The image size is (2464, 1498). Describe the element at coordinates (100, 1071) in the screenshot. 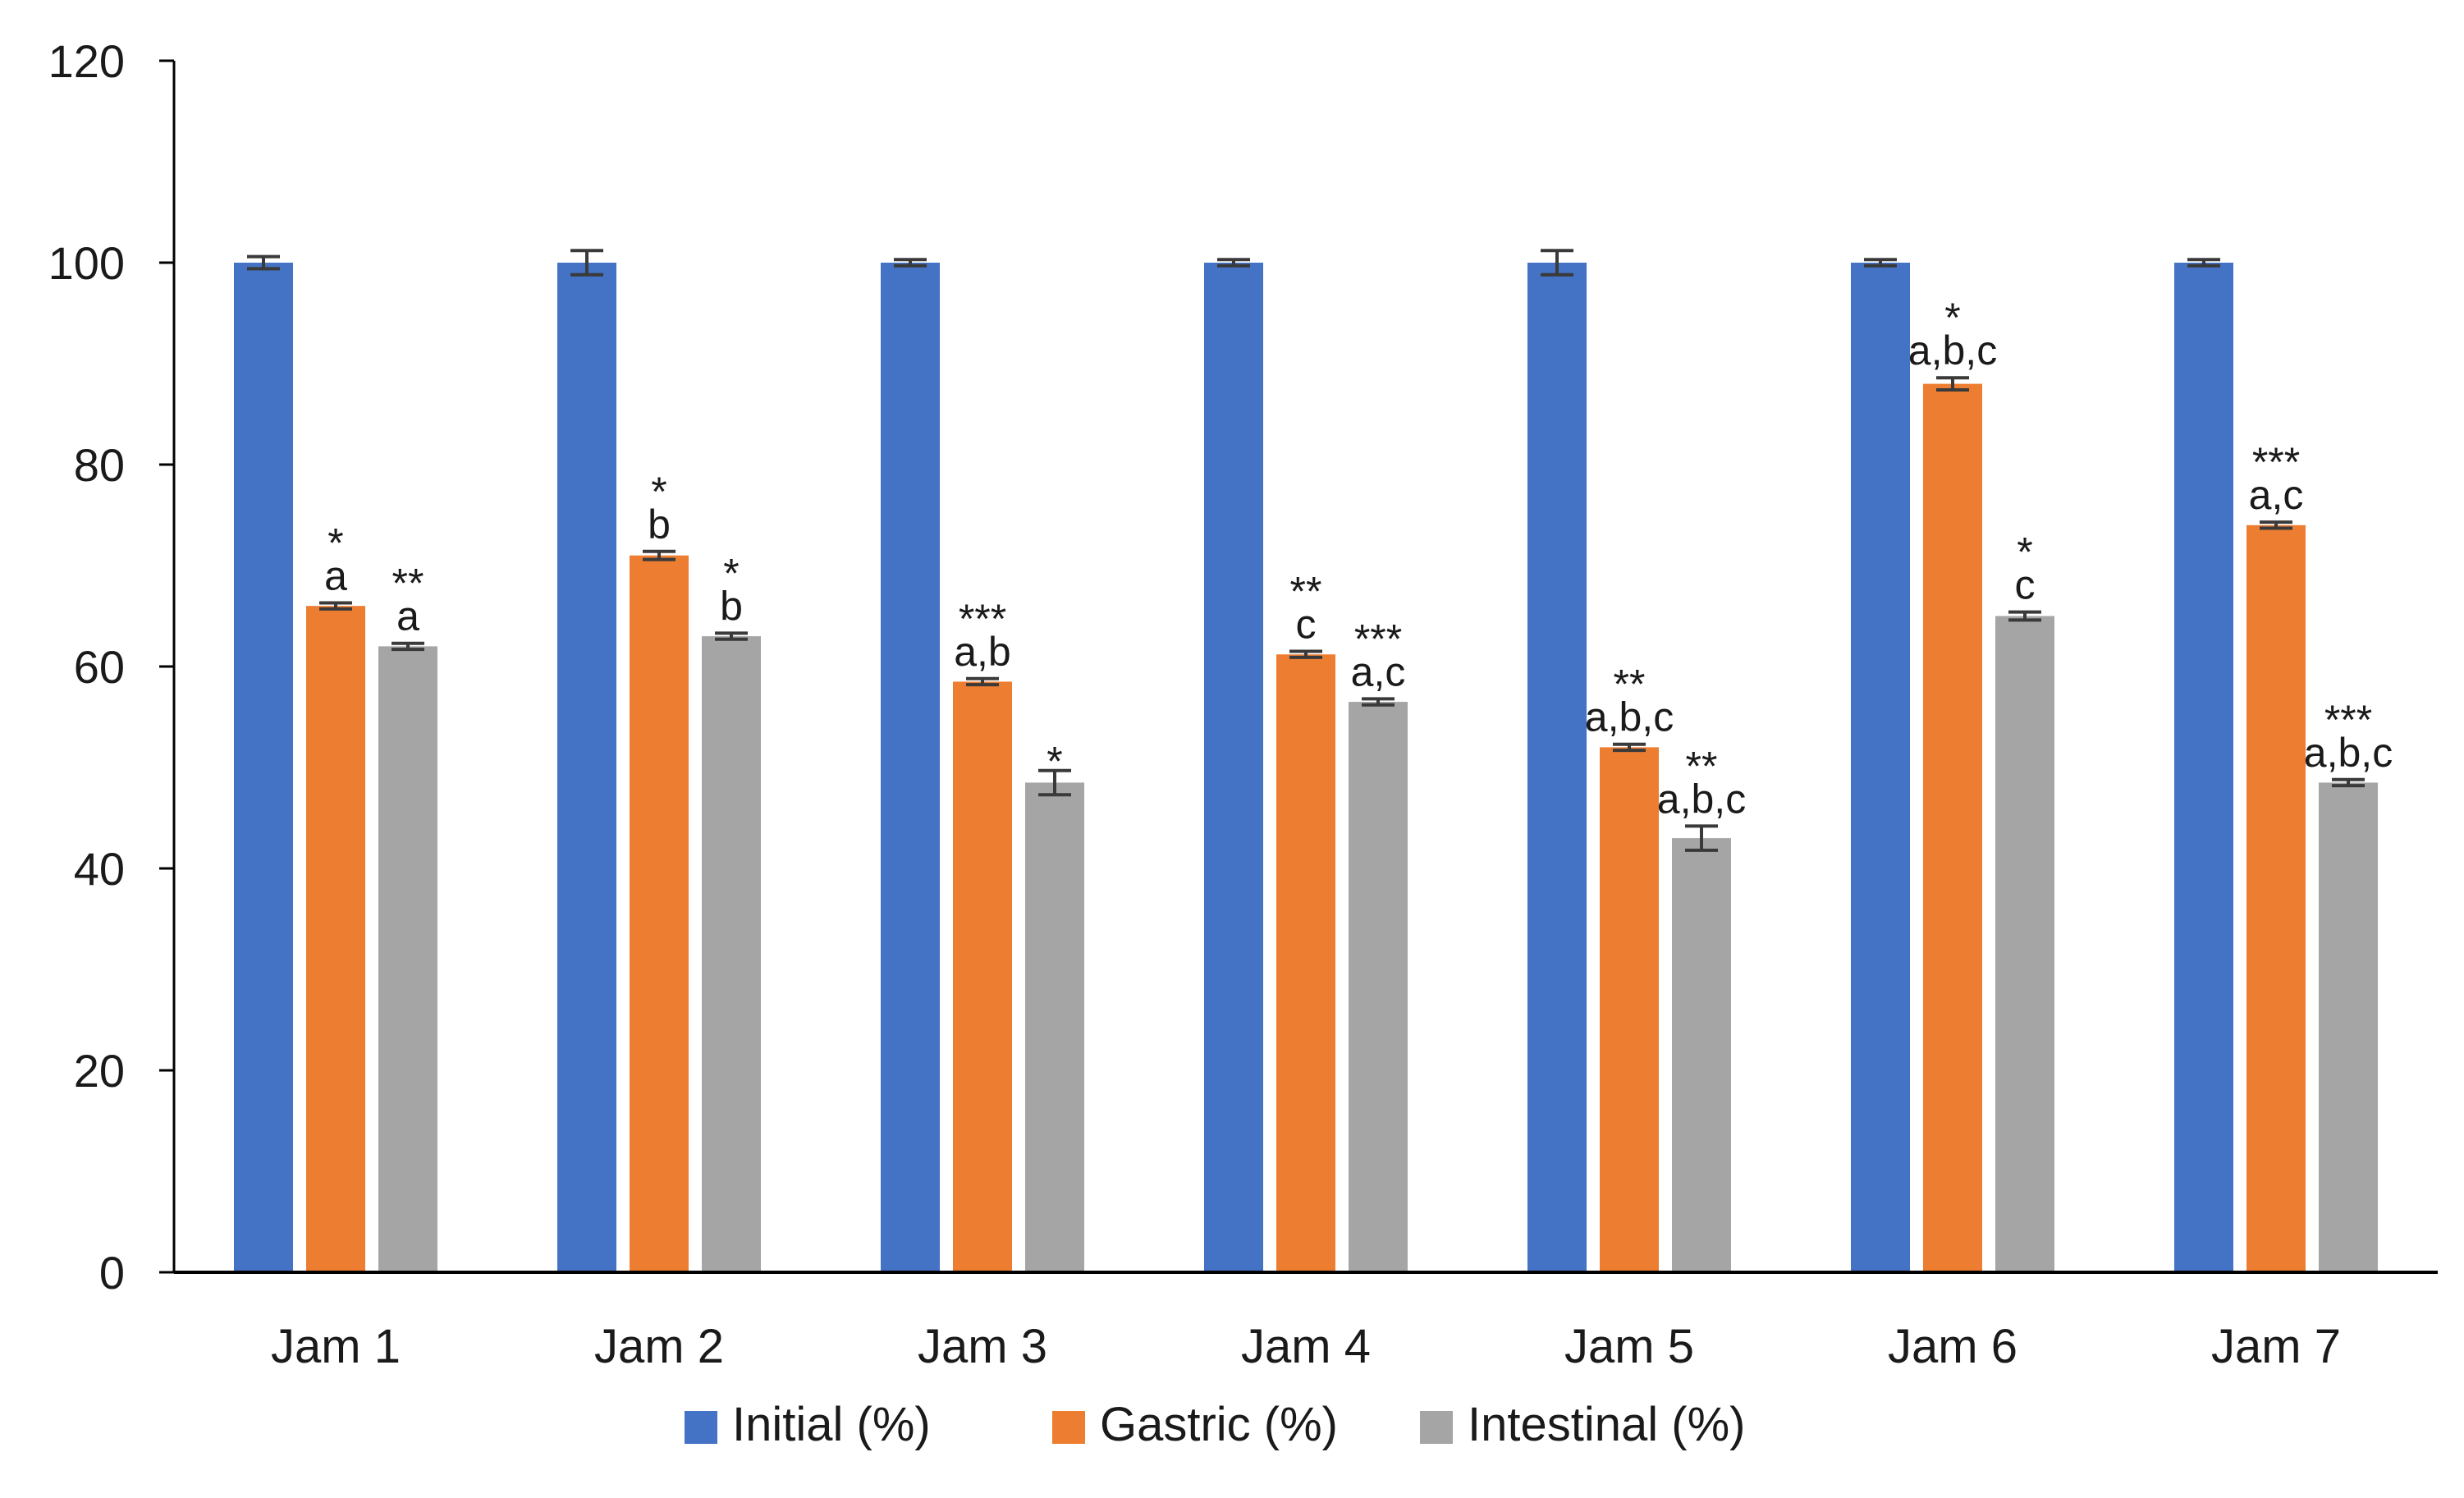

I see `y-tick-label: 20` at that location.